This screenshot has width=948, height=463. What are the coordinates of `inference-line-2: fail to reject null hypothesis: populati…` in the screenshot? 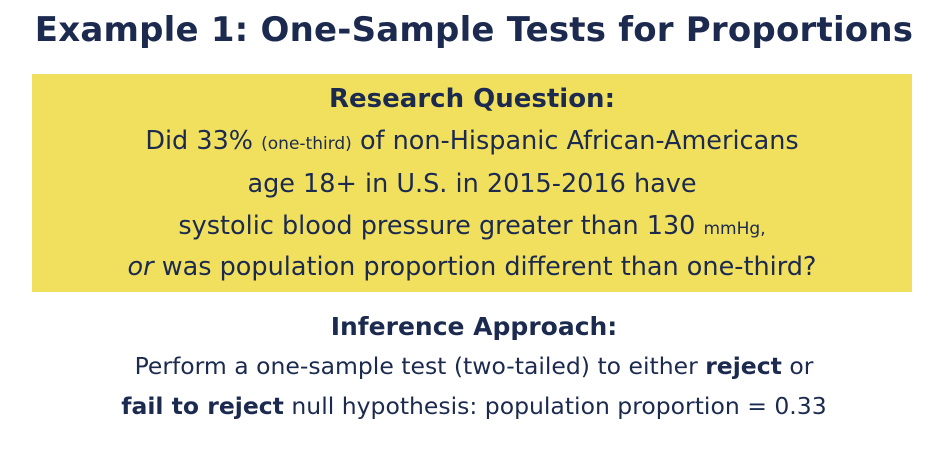 It's located at (474, 406).